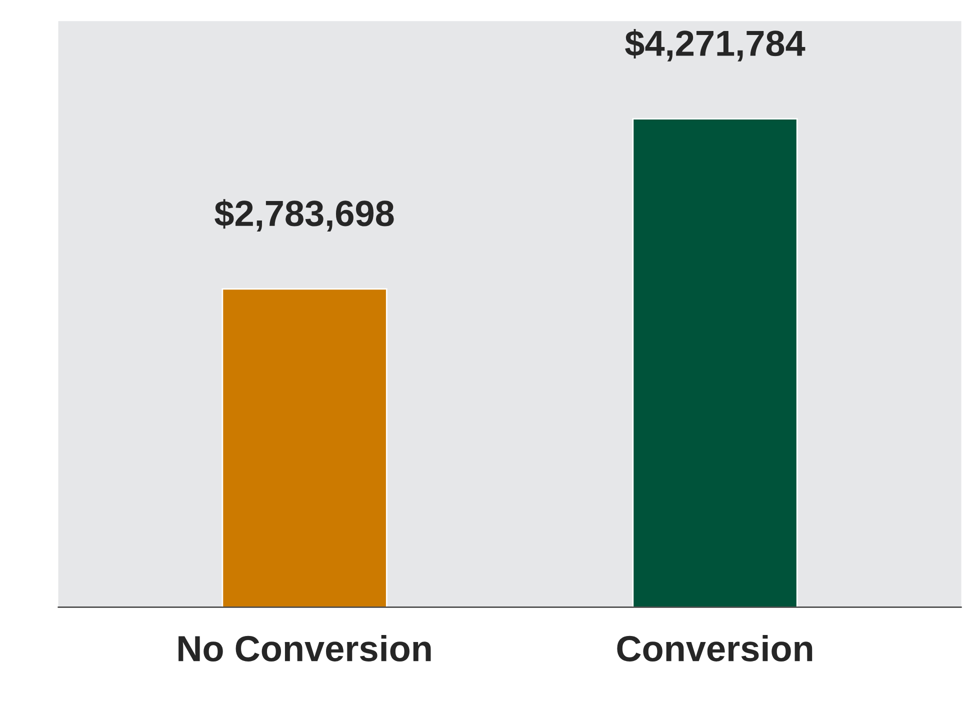 The height and width of the screenshot is (706, 971). What do you see at coordinates (714, 648) in the screenshot?
I see `x-tick-label: Conversion` at bounding box center [714, 648].